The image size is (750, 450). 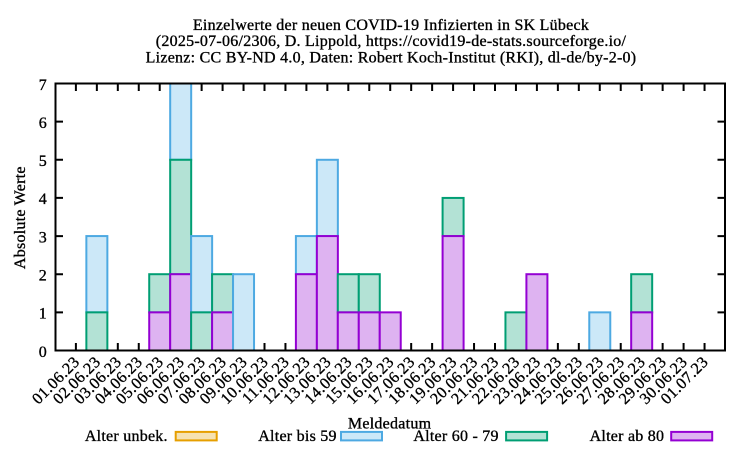 I want to click on svg-text: 6, so click(x=43, y=123).